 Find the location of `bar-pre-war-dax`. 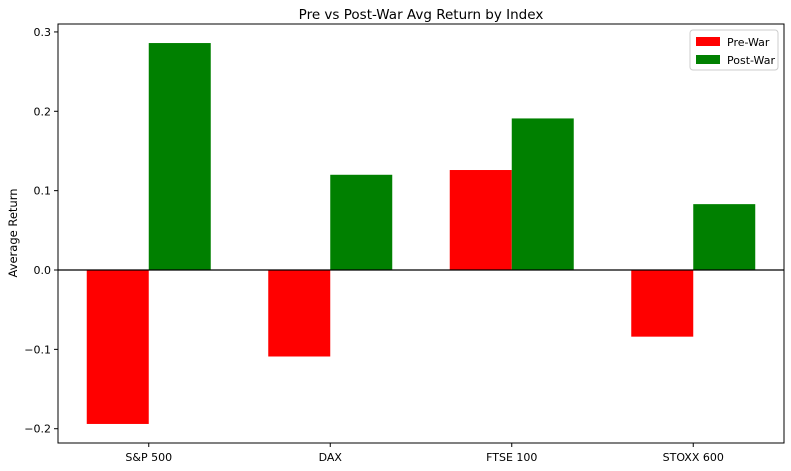

bar-pre-war-dax is located at coordinates (299, 313).